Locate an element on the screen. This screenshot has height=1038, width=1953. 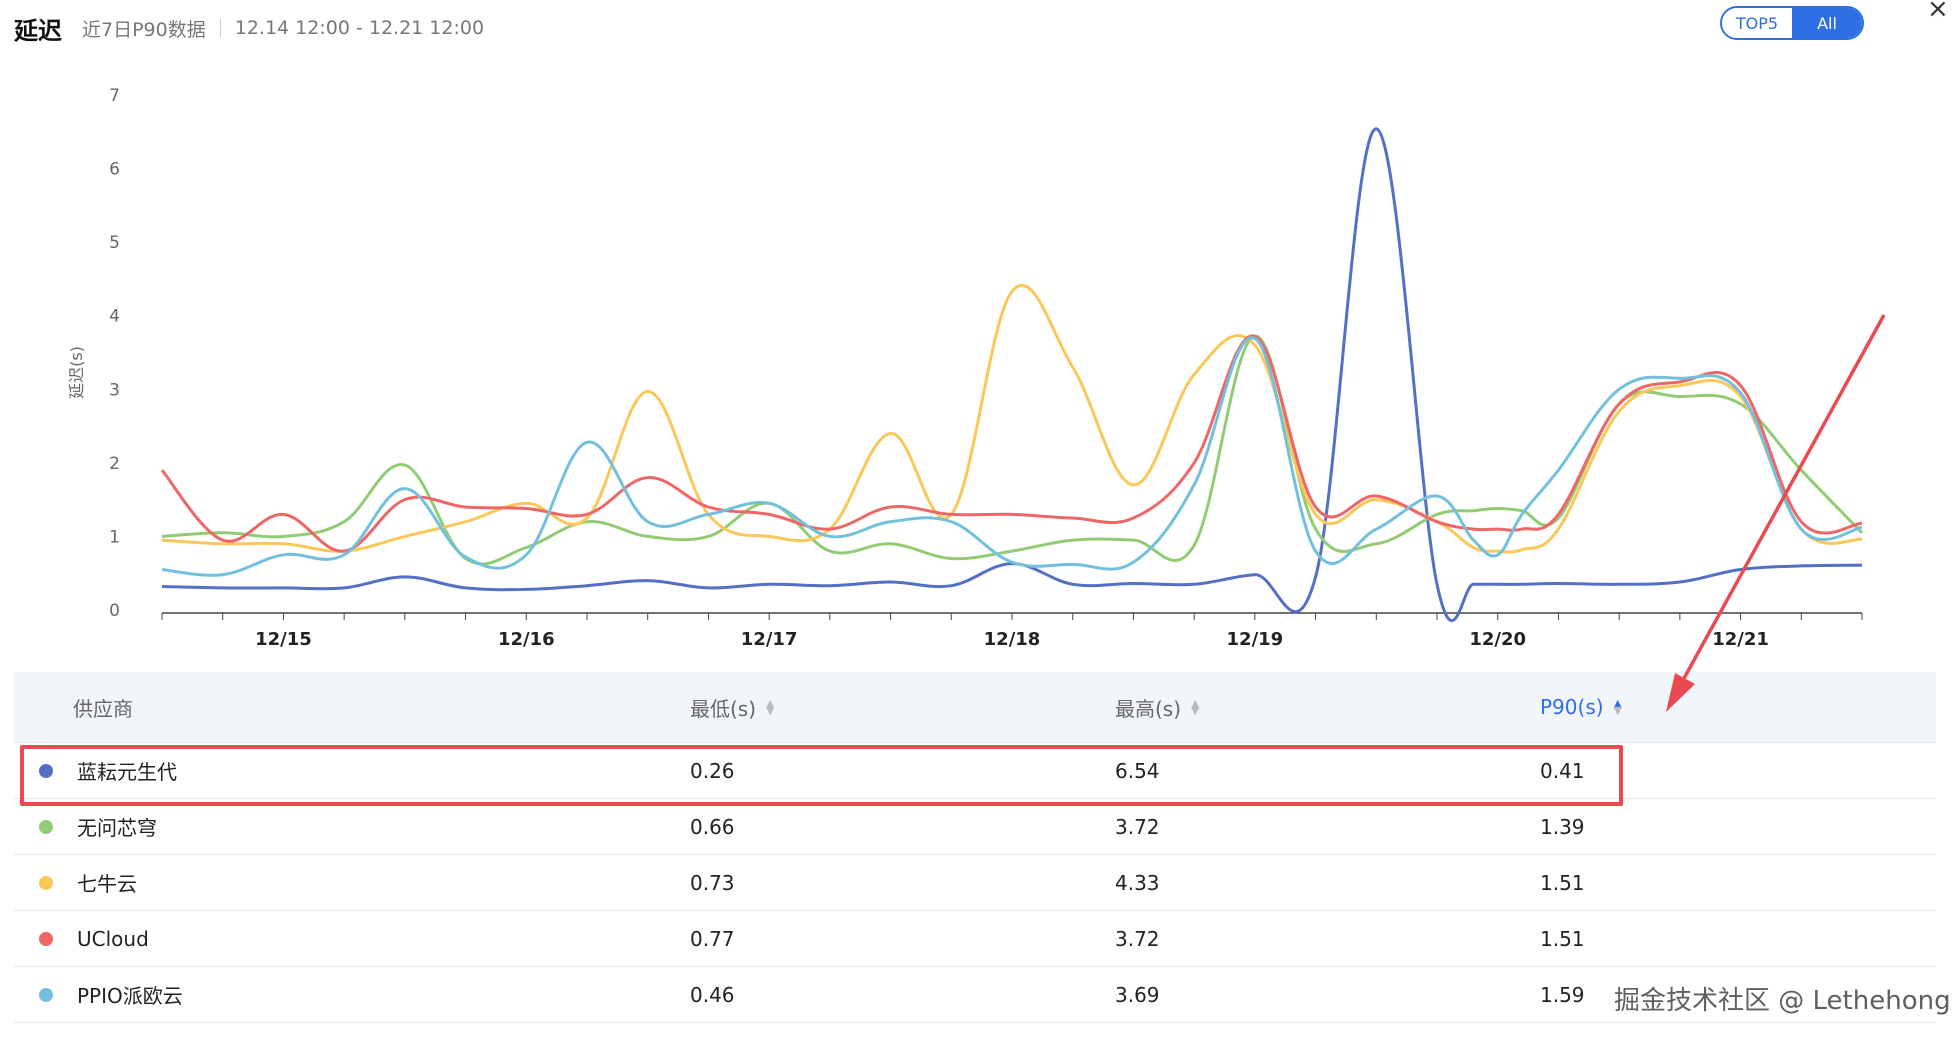
y-tick-label: 5 is located at coordinates (114, 243).